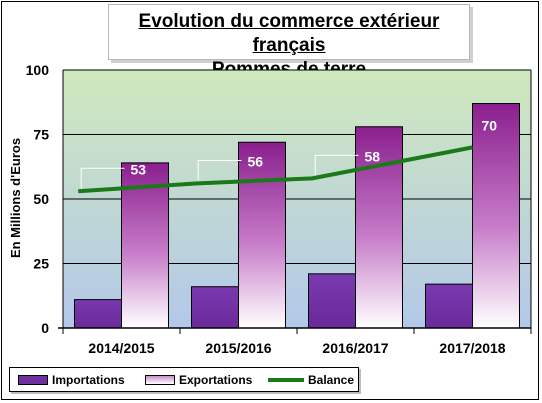 This screenshot has width=542, height=403. I want to click on legend-item-importations: Importations, so click(71, 379).